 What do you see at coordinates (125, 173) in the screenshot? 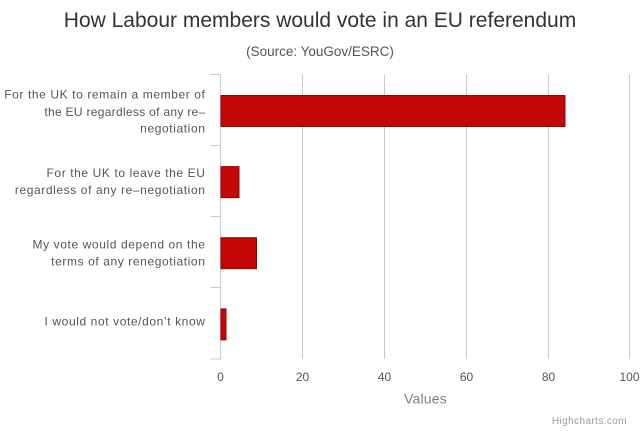
I see `svg-text: For the UK to leave the EU` at bounding box center [125, 173].